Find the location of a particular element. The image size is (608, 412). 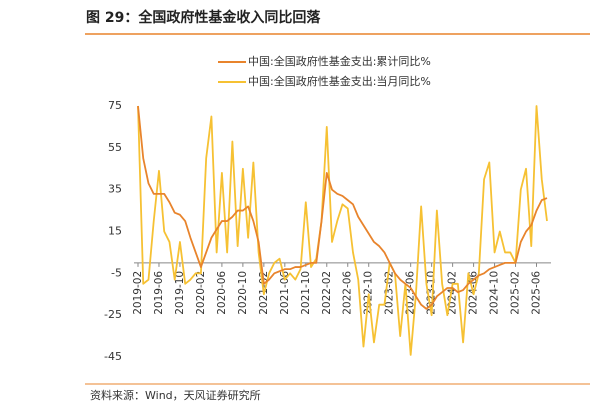

source: 资料来源：Wind，天风证券研究所 is located at coordinates (175, 395).